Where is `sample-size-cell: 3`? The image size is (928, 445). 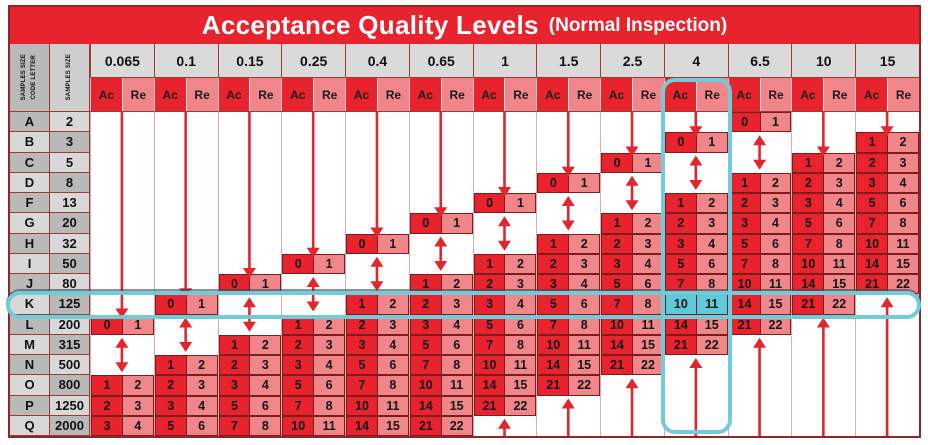
sample-size-cell: 3 is located at coordinates (70, 142).